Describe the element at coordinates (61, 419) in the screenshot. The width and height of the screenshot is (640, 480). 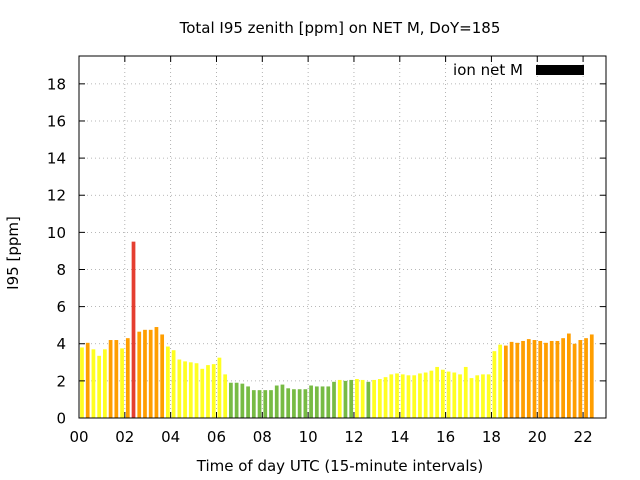
I see `y-tick-label: 0` at that location.